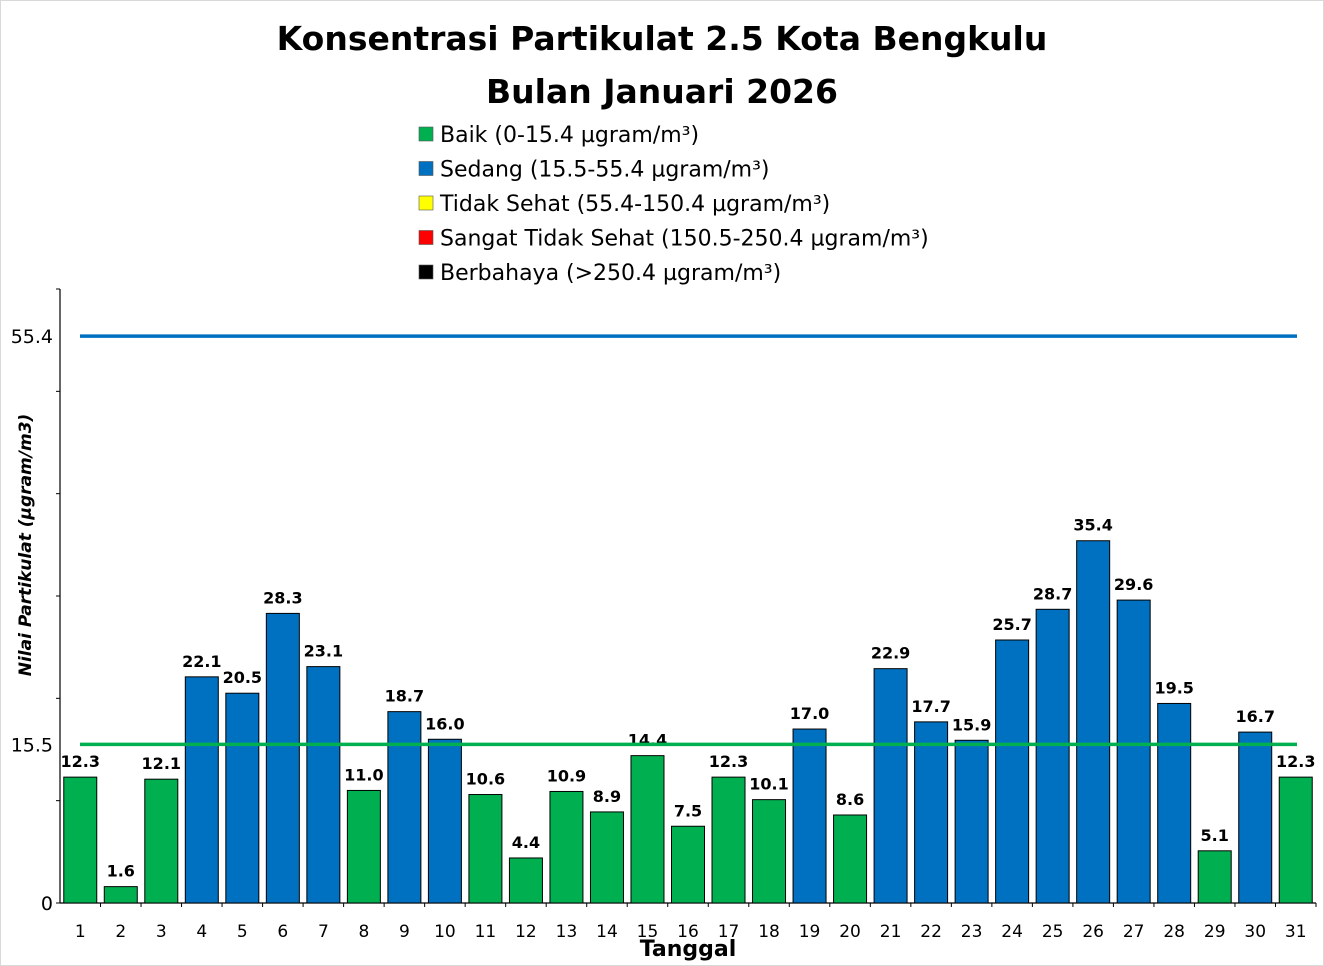  What do you see at coordinates (363, 932) in the screenshot?
I see `x-tick-label: 8` at bounding box center [363, 932].